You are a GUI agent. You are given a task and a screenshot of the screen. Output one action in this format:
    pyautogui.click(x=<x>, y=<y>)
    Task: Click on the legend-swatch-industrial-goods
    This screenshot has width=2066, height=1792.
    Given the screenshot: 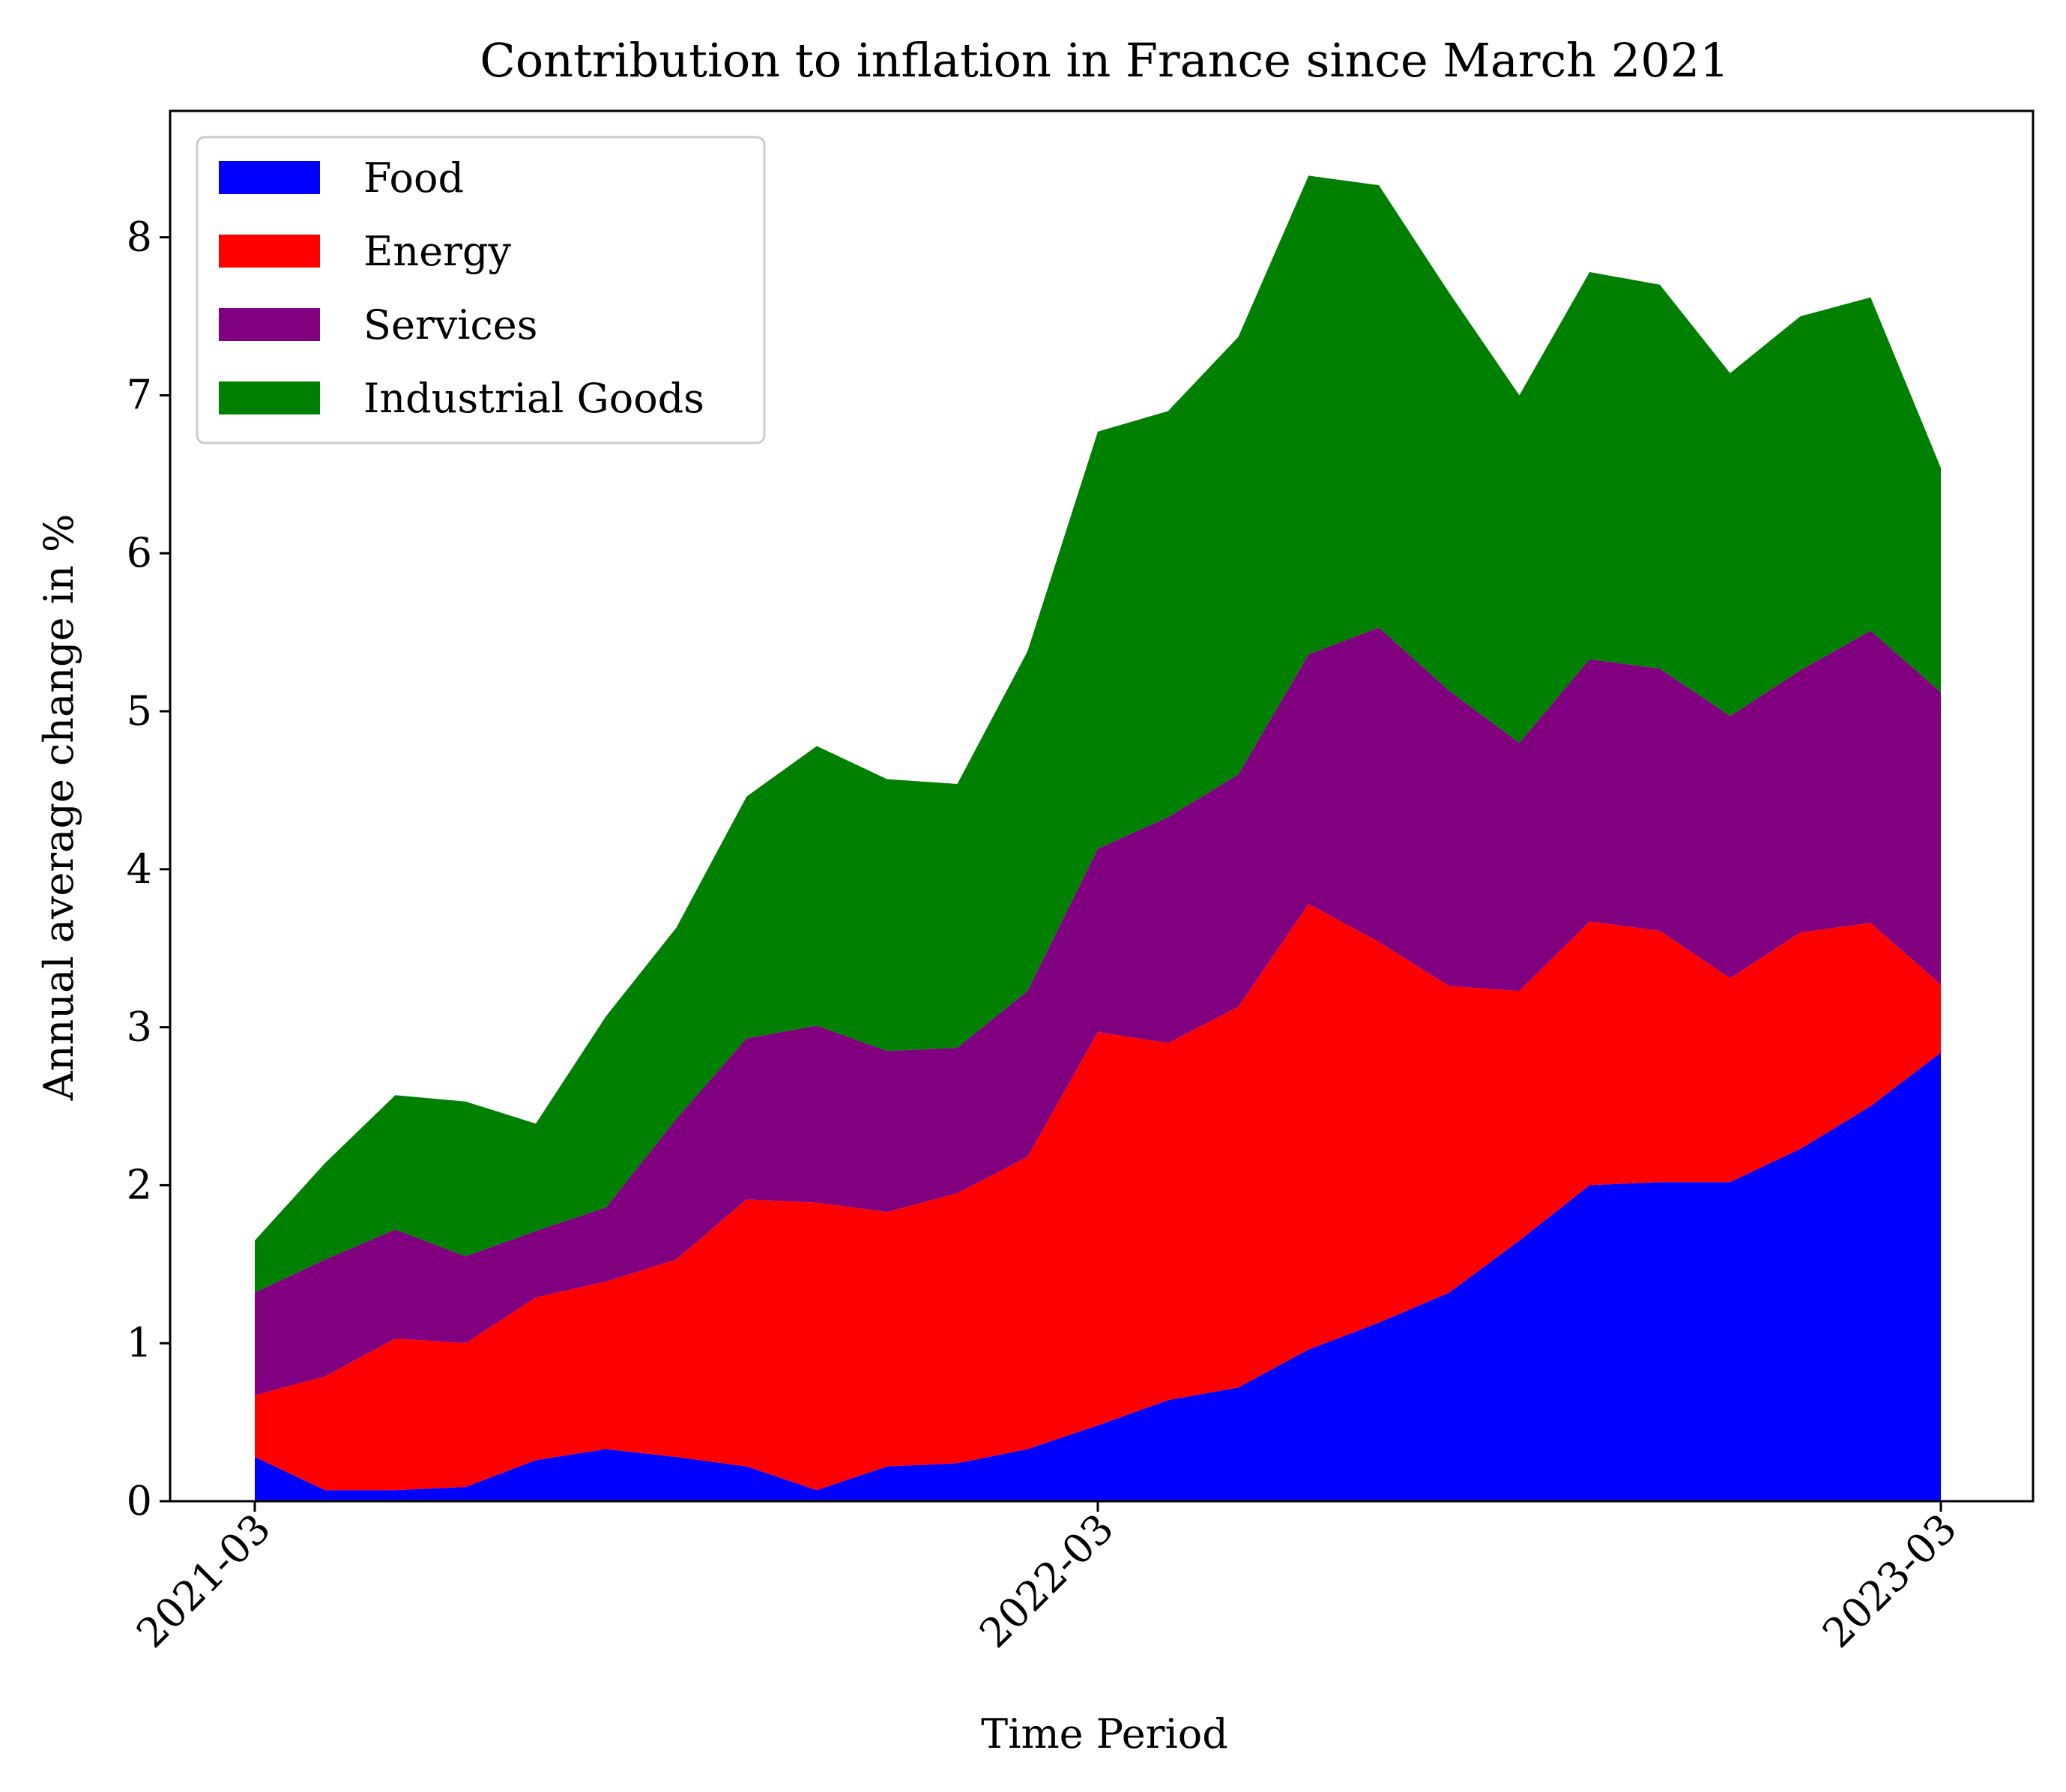 What is the action you would take?
    pyautogui.click(x=269, y=397)
    